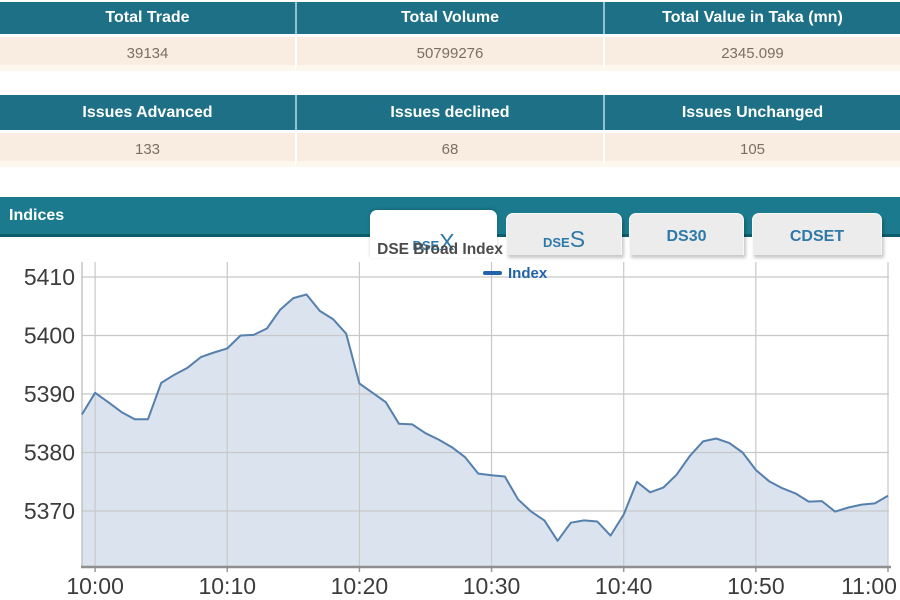 This screenshot has width=900, height=600. Describe the element at coordinates (49, 511) in the screenshot. I see `y-tick-label: 5370` at that location.